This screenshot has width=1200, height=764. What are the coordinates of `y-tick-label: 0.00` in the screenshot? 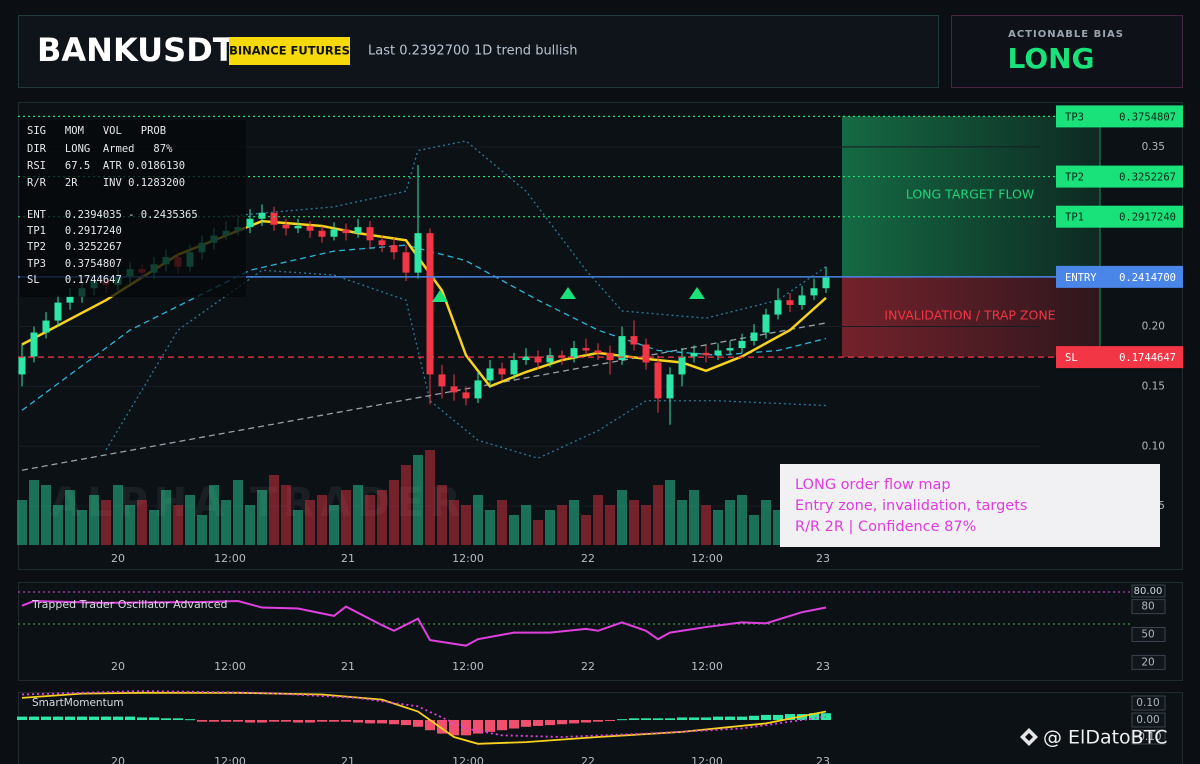 It's located at (1147, 720).